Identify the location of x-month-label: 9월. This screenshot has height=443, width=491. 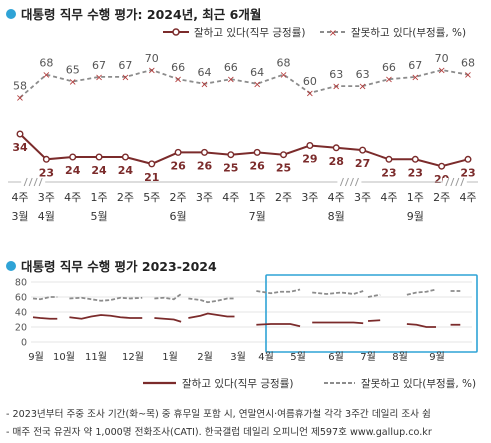
(415, 216).